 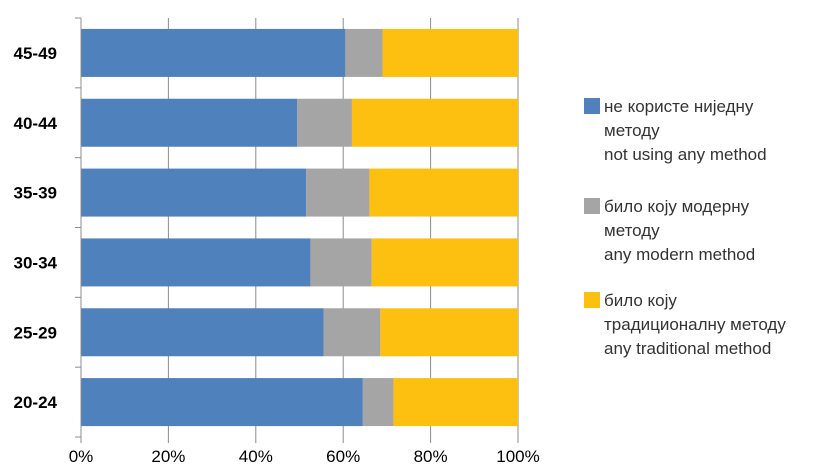 What do you see at coordinates (81, 456) in the screenshot?
I see `x-tick-label: 0%` at bounding box center [81, 456].